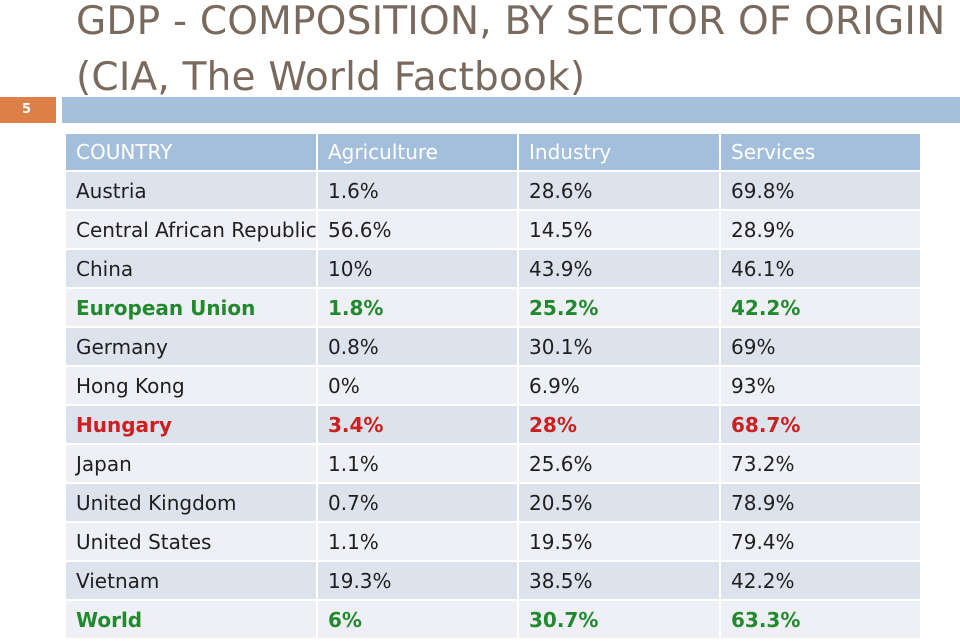 This screenshot has height=641, width=960. Describe the element at coordinates (619, 190) in the screenshot. I see `industry-cell: 28.6%` at that location.